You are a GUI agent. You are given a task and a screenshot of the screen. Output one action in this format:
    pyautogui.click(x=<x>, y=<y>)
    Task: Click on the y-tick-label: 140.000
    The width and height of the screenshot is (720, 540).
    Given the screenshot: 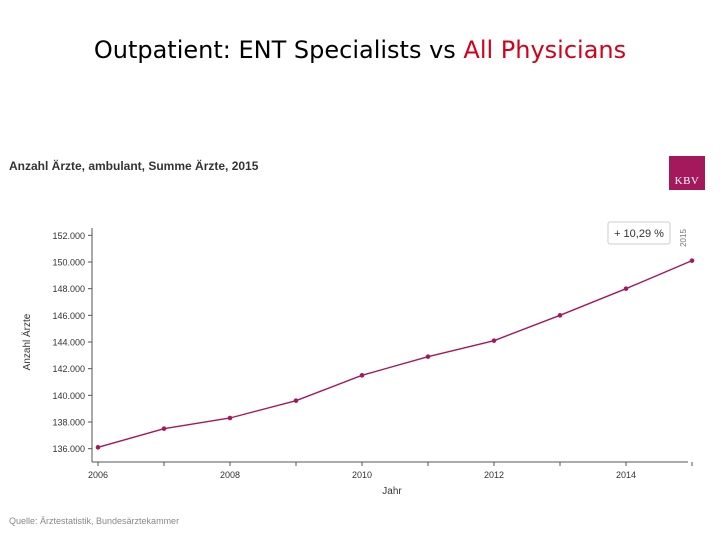 What is the action you would take?
    pyautogui.click(x=68, y=396)
    